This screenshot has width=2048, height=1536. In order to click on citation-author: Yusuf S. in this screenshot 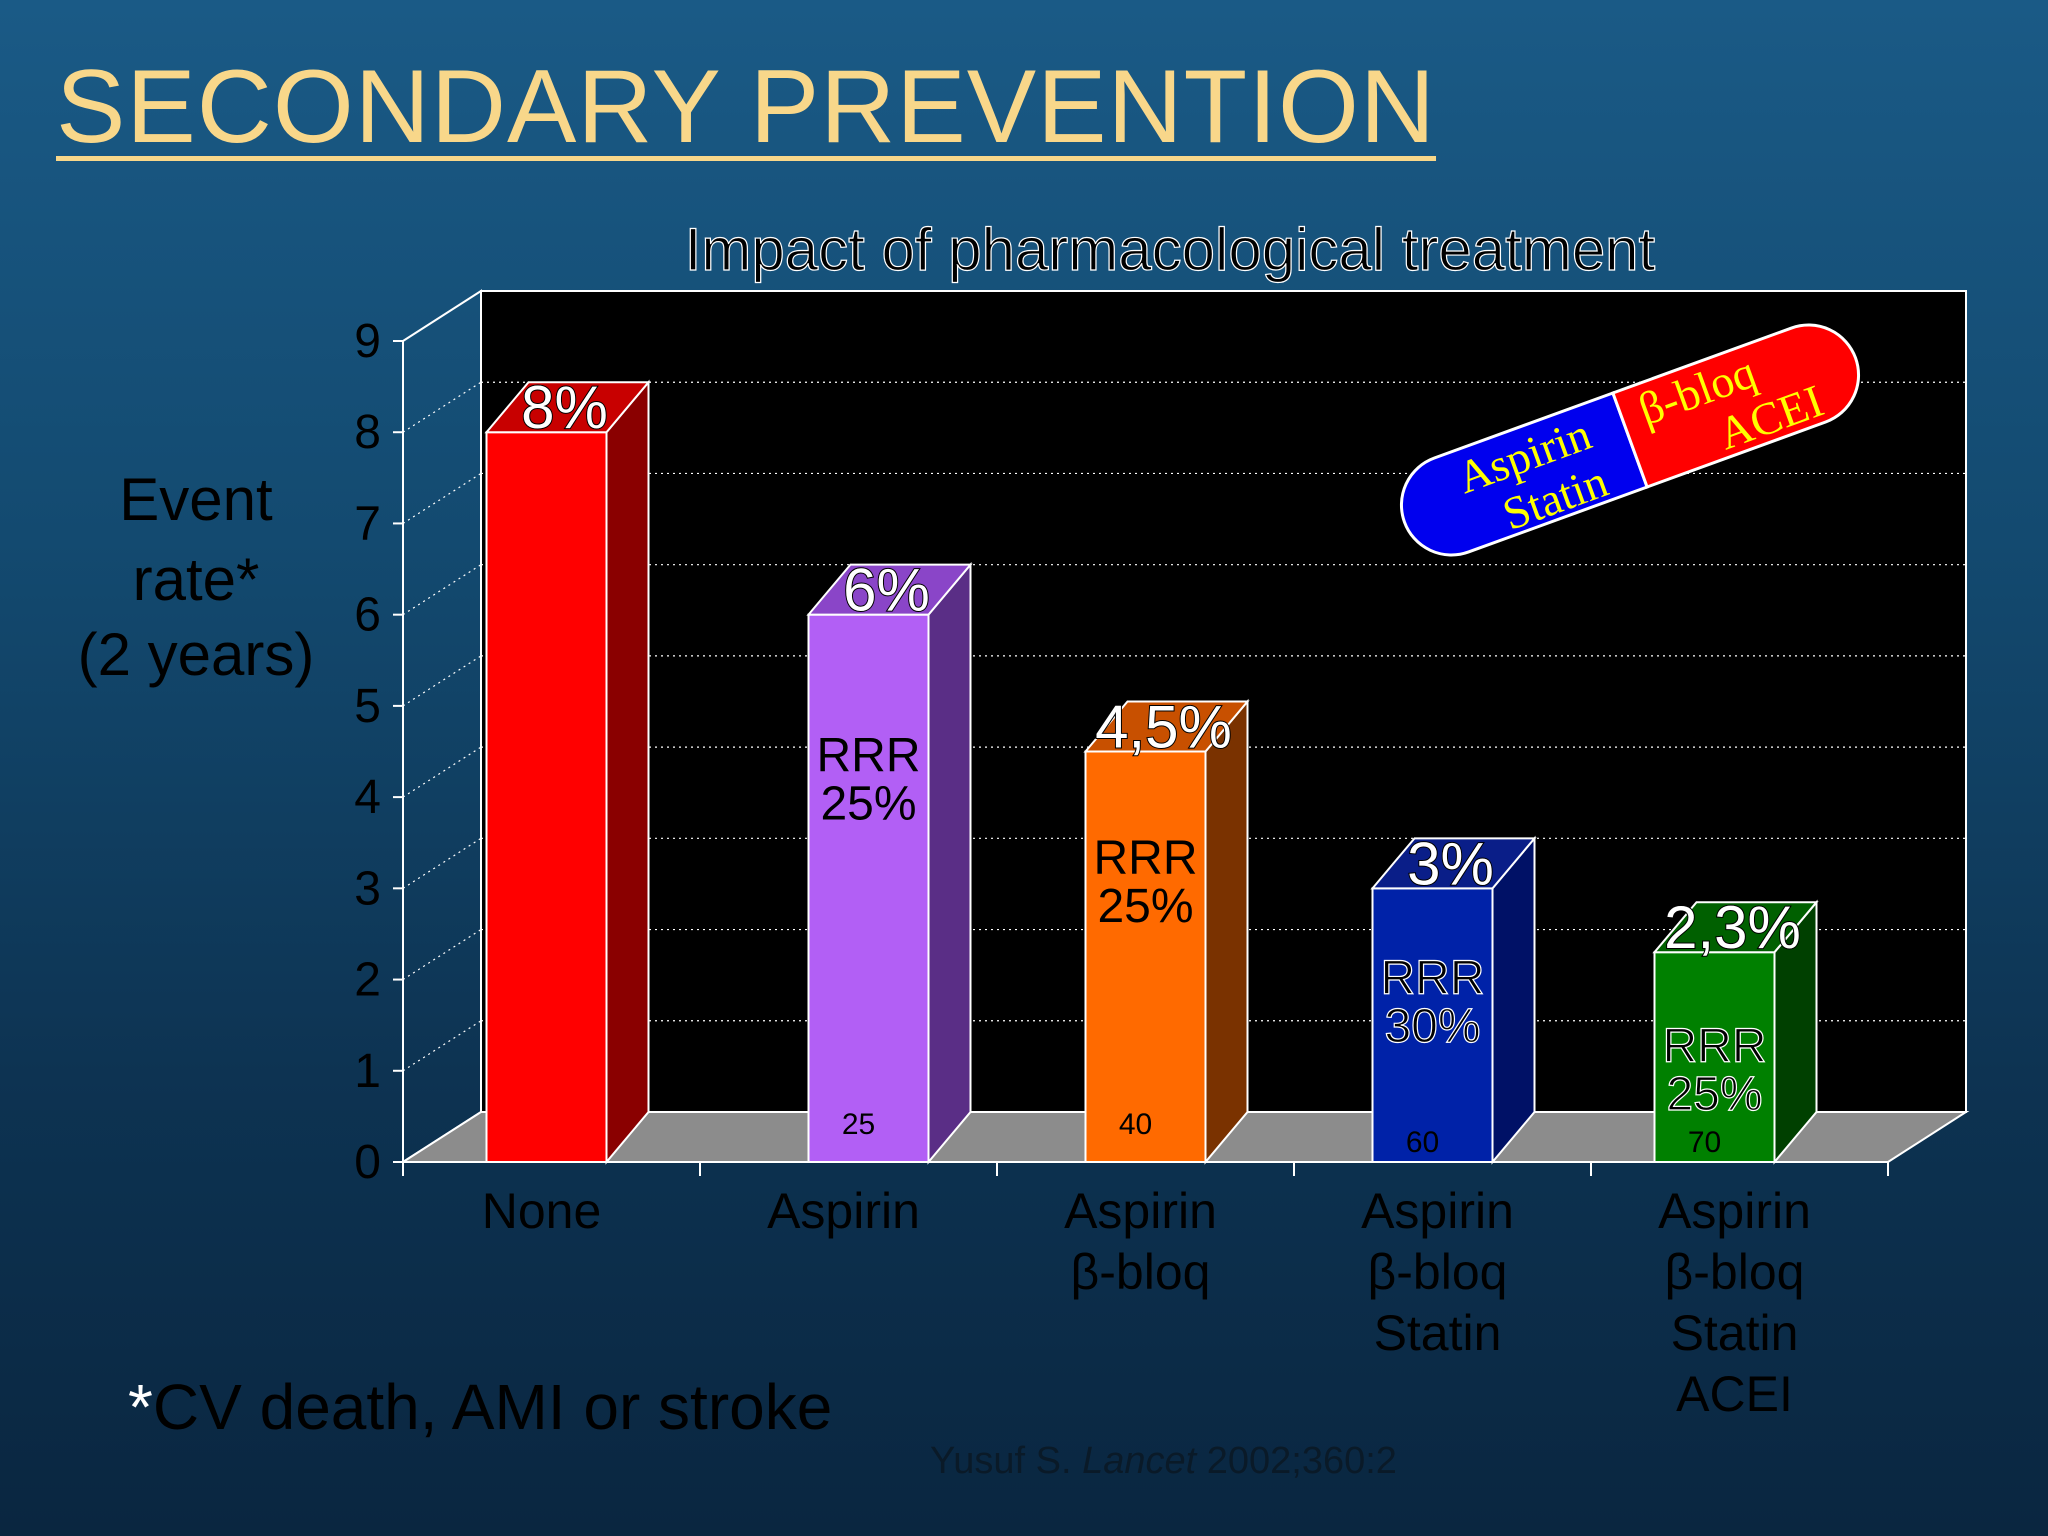, I will do `click(1006, 1461)`.